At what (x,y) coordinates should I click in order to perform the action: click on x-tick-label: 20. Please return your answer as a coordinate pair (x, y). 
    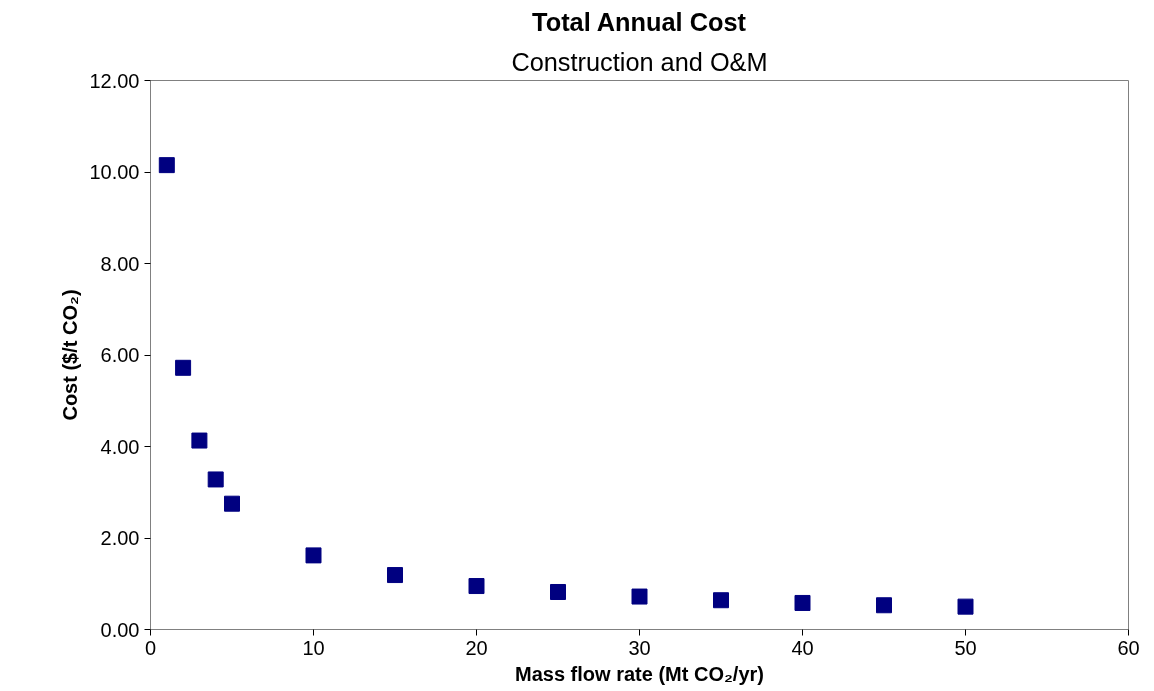
    Looking at the image, I should click on (476, 647).